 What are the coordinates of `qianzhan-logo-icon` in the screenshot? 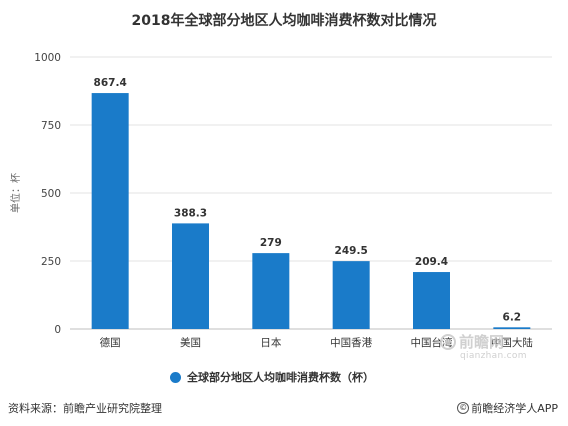 It's located at (448, 341).